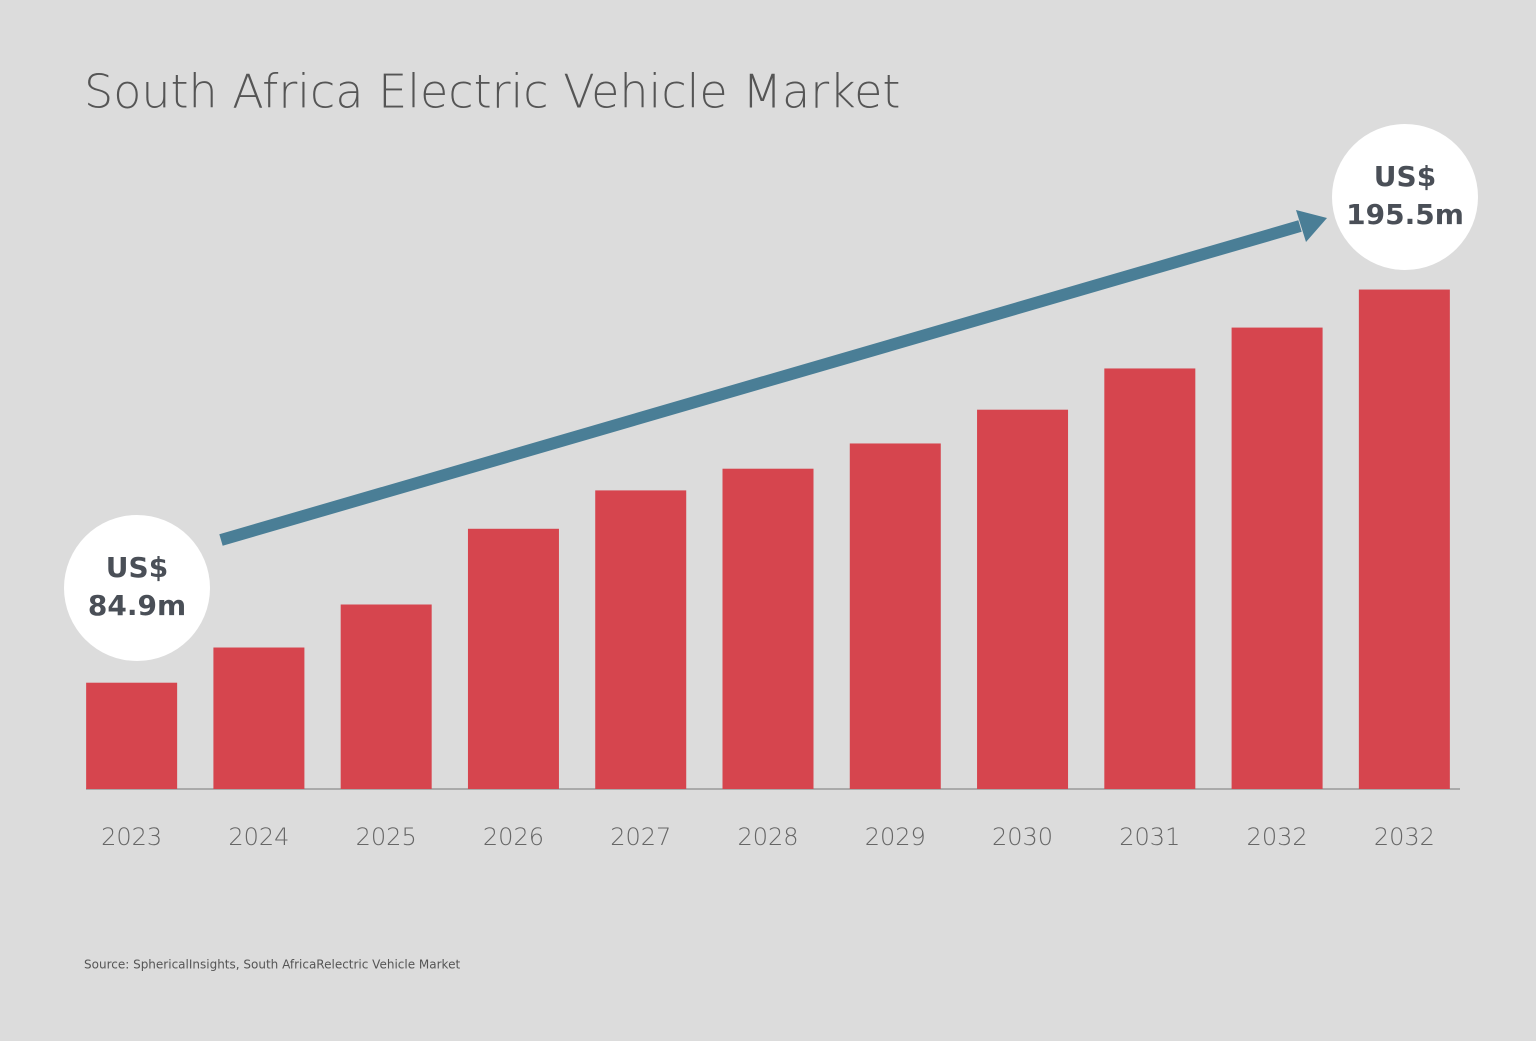 The image size is (1536, 1041). What do you see at coordinates (767, 837) in the screenshot?
I see `x-tick-label: 2028` at bounding box center [767, 837].